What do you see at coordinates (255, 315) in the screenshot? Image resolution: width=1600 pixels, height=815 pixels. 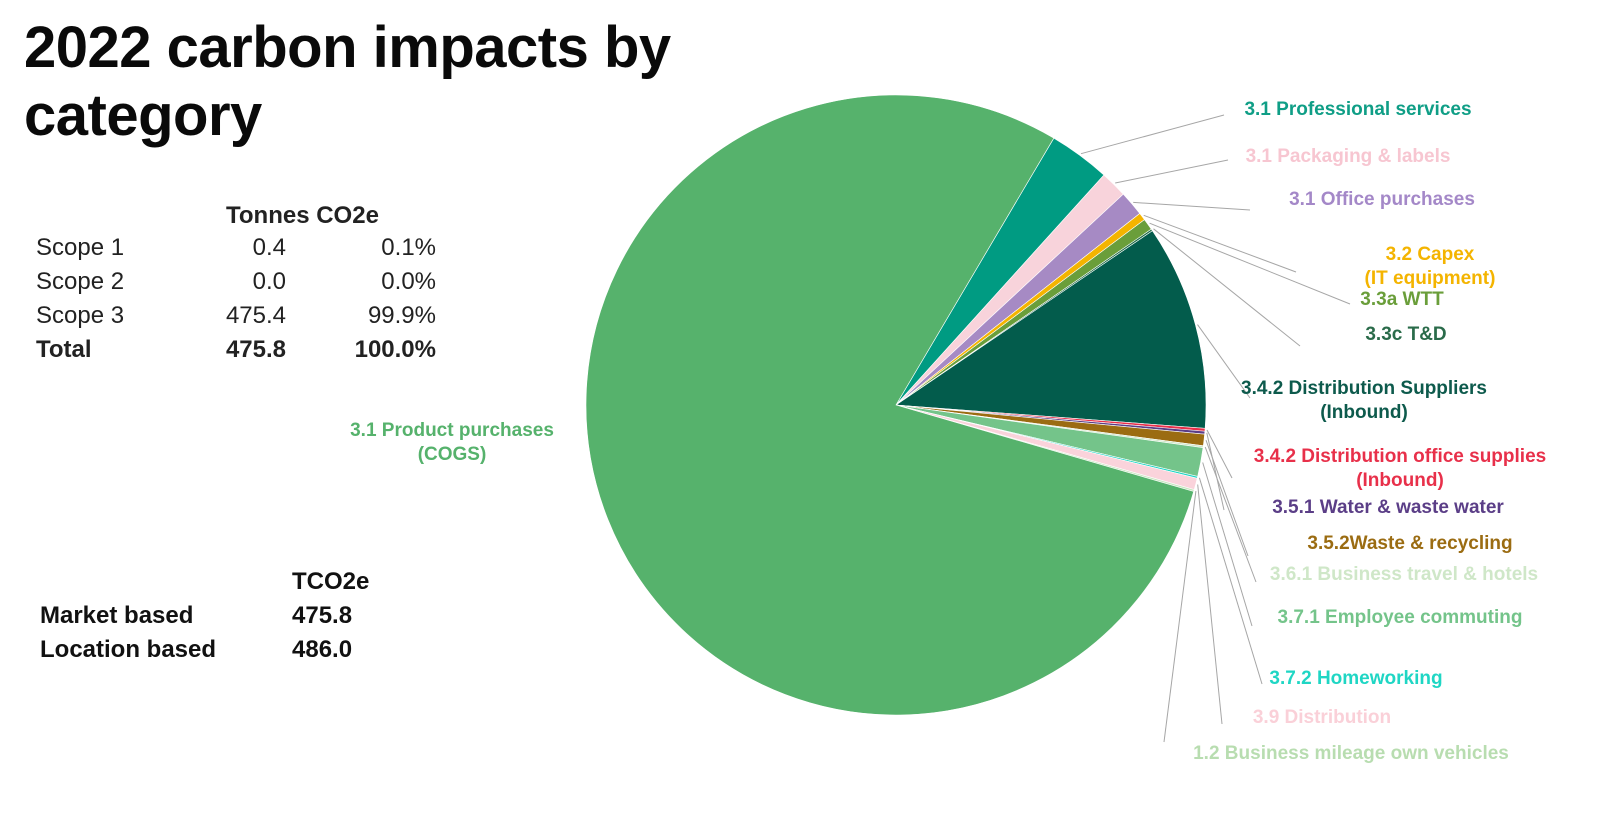 I see `scope-tonnes: 475.4` at bounding box center [255, 315].